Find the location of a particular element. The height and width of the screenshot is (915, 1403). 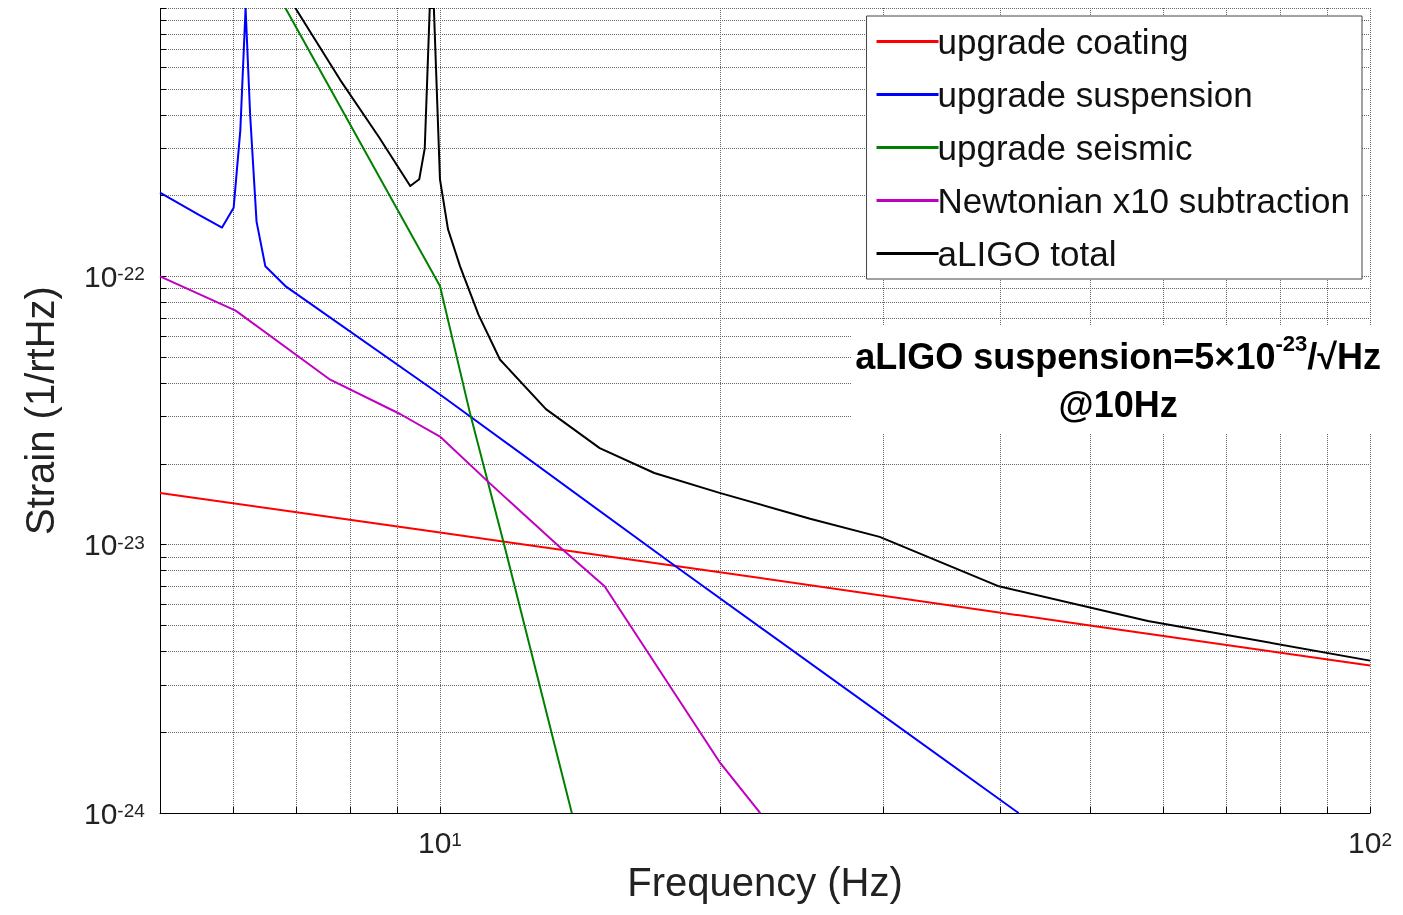

y-axis-title: Strain (1/rtHz) is located at coordinates (40, 411).